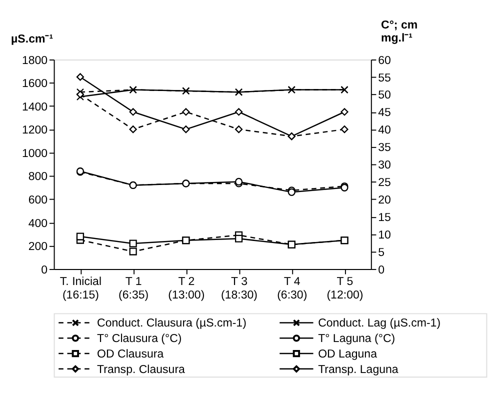 The image size is (492, 419). I want to click on y-tick-label: 800, so click(38, 177).